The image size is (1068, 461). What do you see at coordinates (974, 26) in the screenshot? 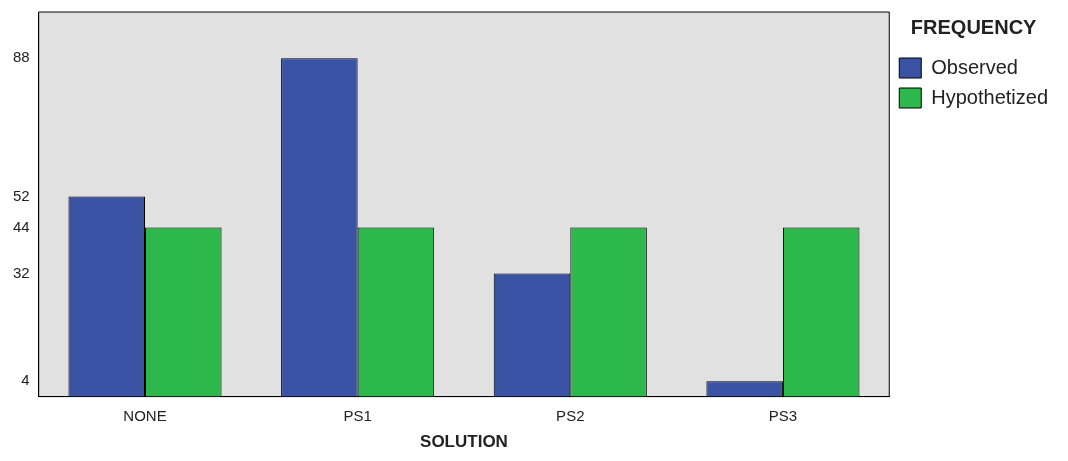
I see `legend-title: FREQUENCY` at bounding box center [974, 26].